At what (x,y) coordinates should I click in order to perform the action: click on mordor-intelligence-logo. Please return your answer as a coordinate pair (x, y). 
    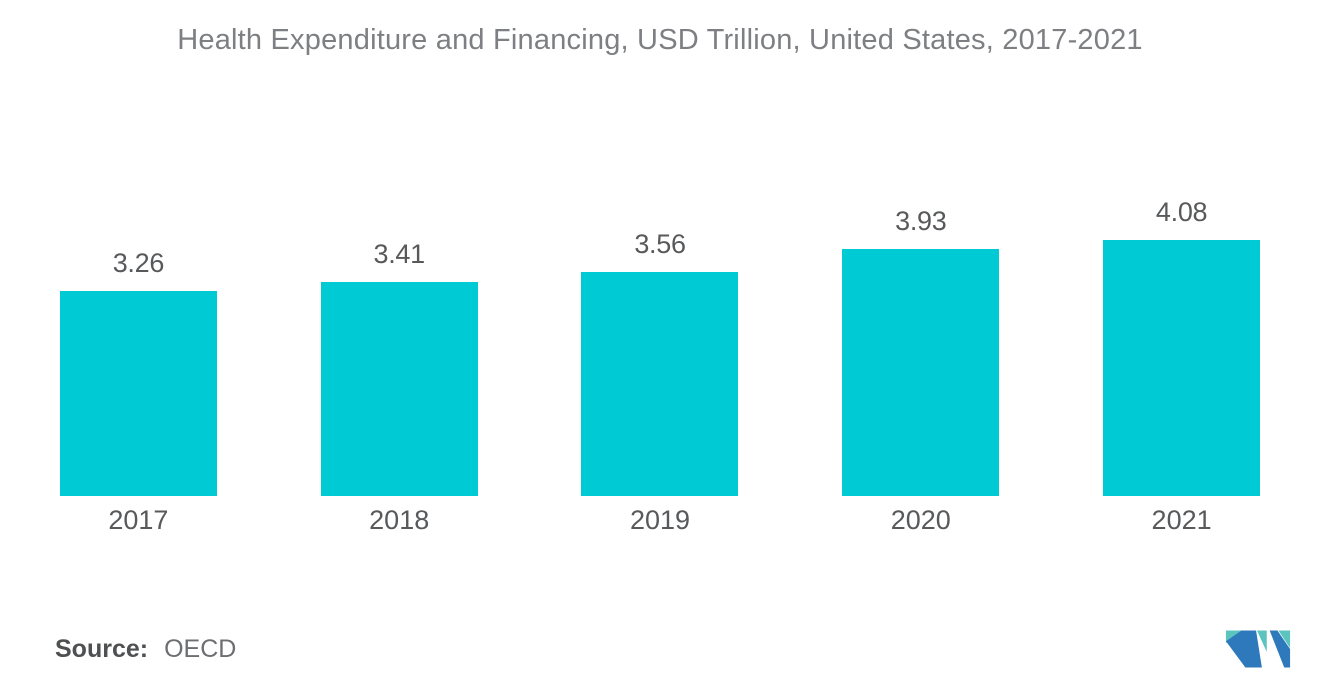
    Looking at the image, I should click on (1258, 649).